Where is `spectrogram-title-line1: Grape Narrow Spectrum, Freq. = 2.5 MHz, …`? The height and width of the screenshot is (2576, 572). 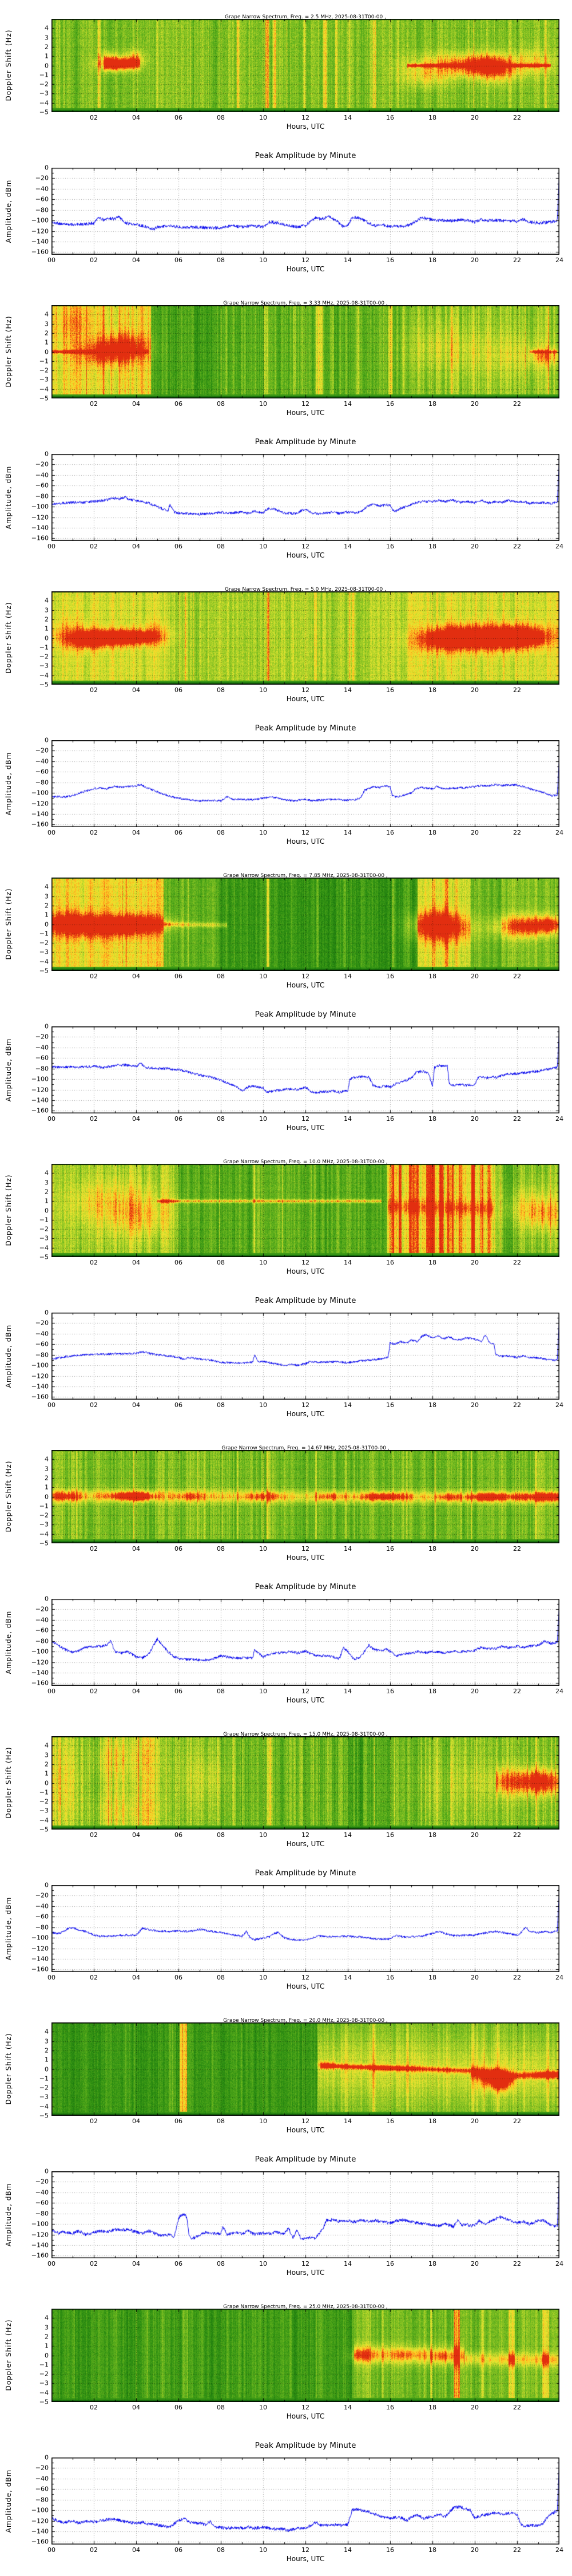 spectrogram-title-line1: Grape Narrow Spectrum, Freq. = 2.5 MHz, … is located at coordinates (305, 17).